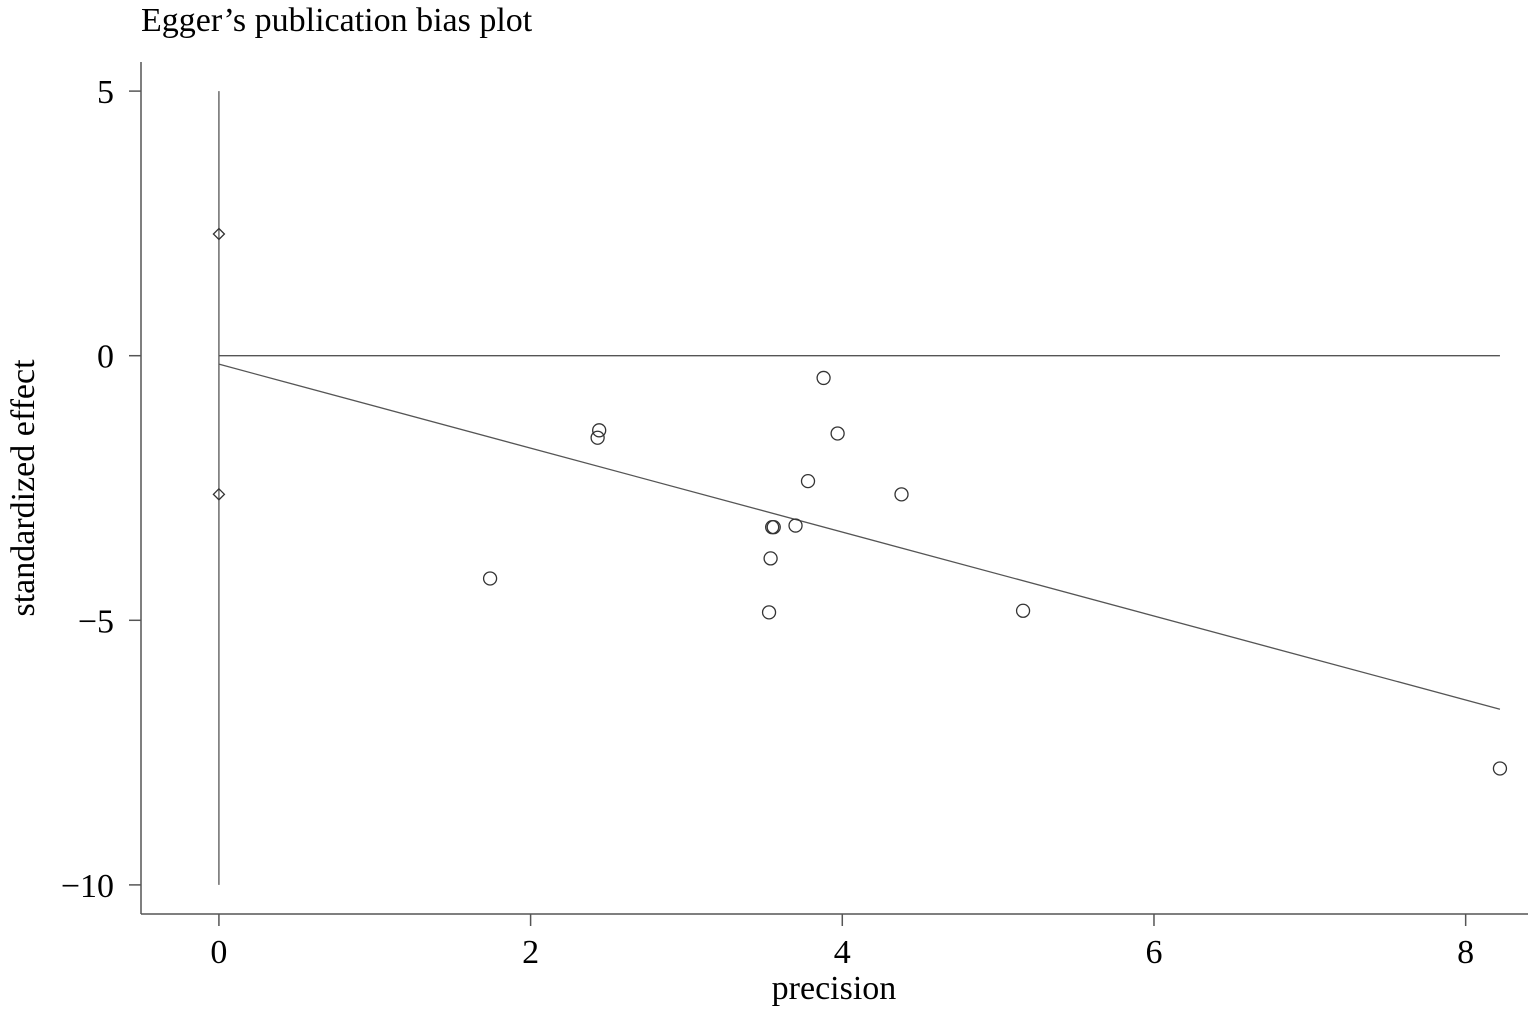 The width and height of the screenshot is (1535, 1013). Describe the element at coordinates (87, 886) in the screenshot. I see `y-tick-label: −10` at that location.